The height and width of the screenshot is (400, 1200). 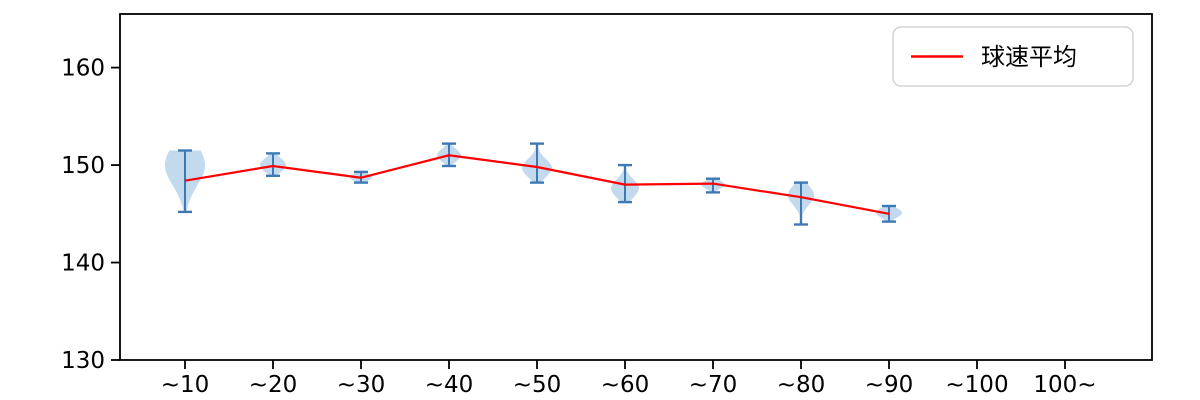 What do you see at coordinates (90, 215) in the screenshot?
I see `y-axis: 130 140 150 160` at bounding box center [90, 215].